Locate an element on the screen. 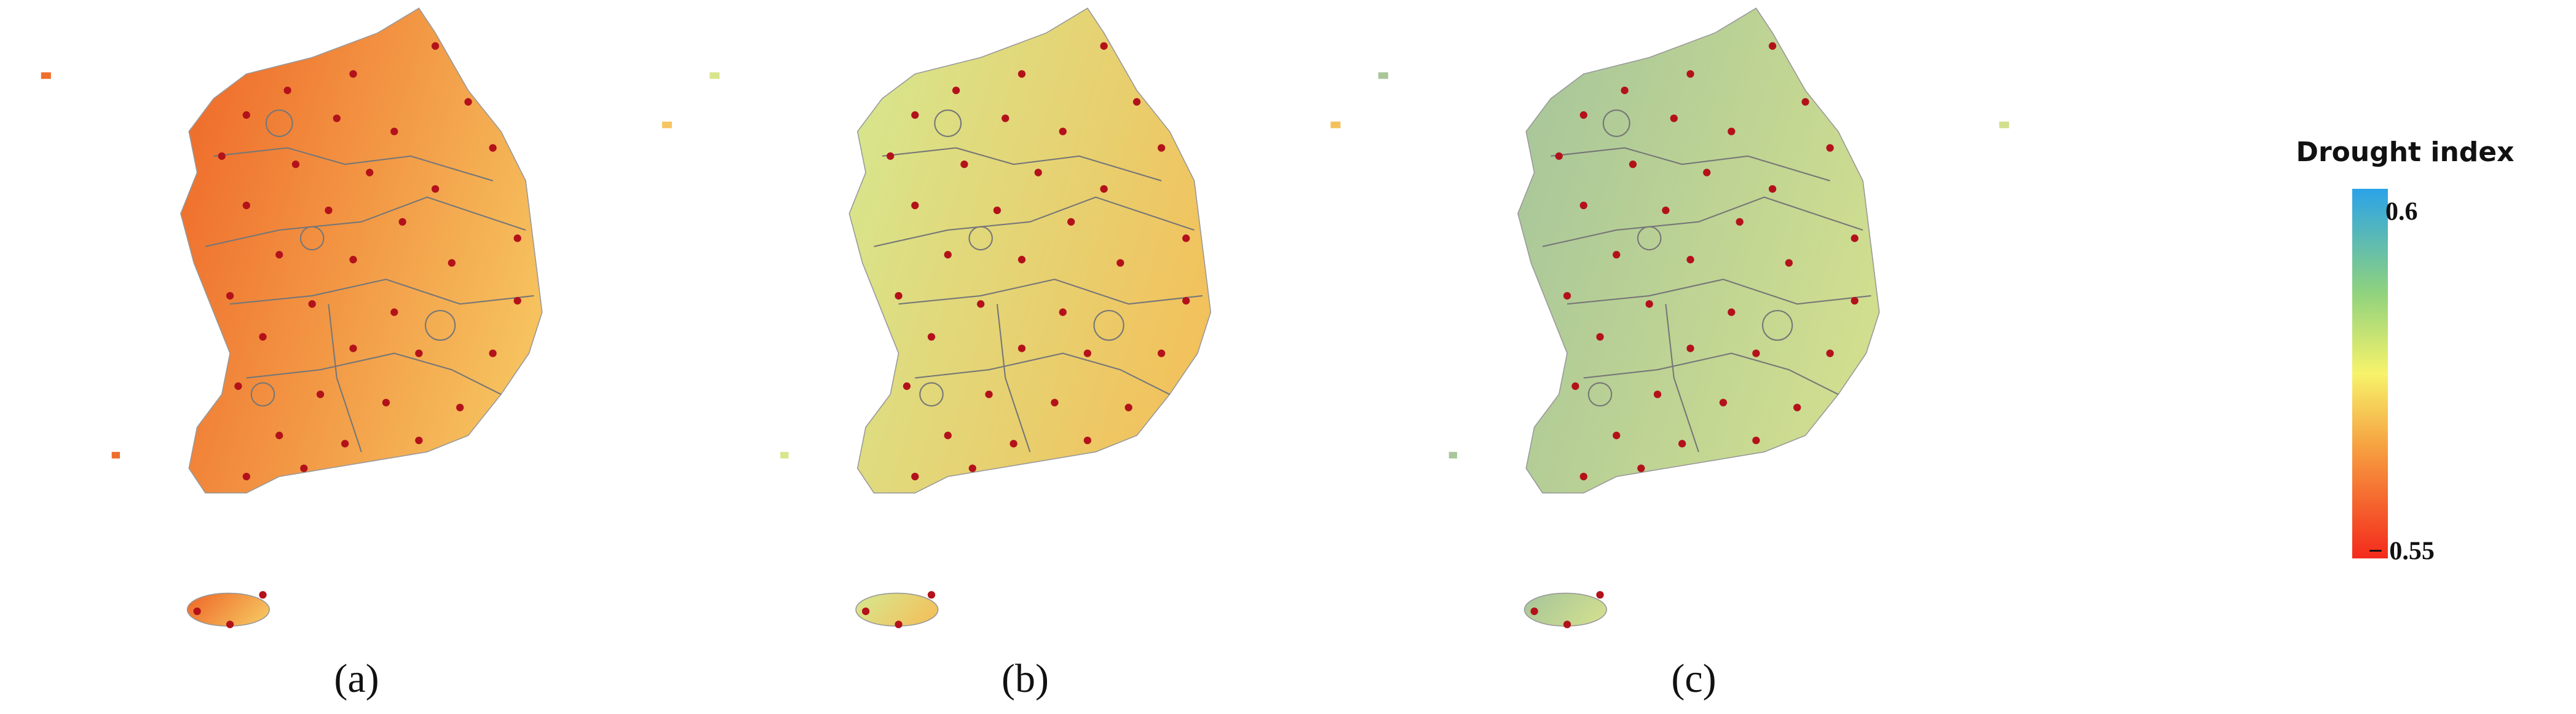  panel-label: (c) is located at coordinates (1693, 678).